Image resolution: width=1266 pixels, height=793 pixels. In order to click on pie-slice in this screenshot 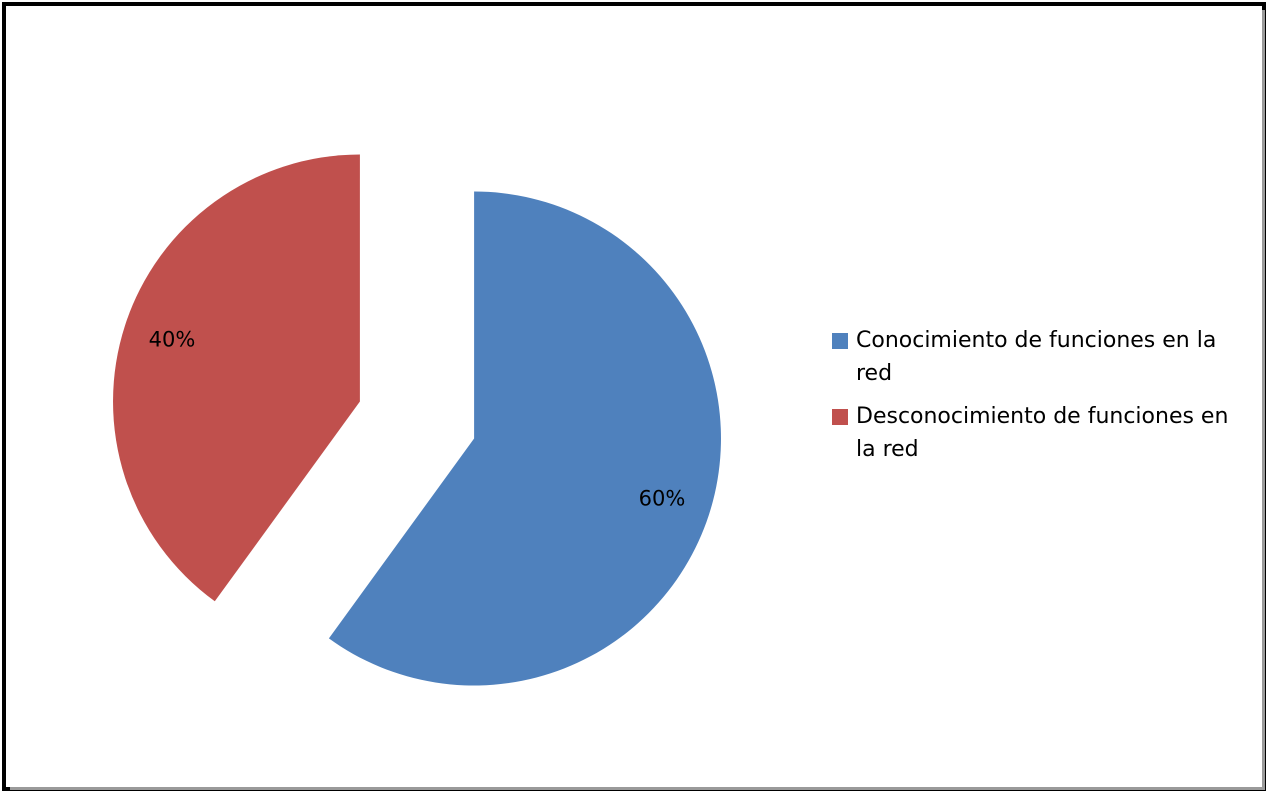, I will do `click(236, 378)`.